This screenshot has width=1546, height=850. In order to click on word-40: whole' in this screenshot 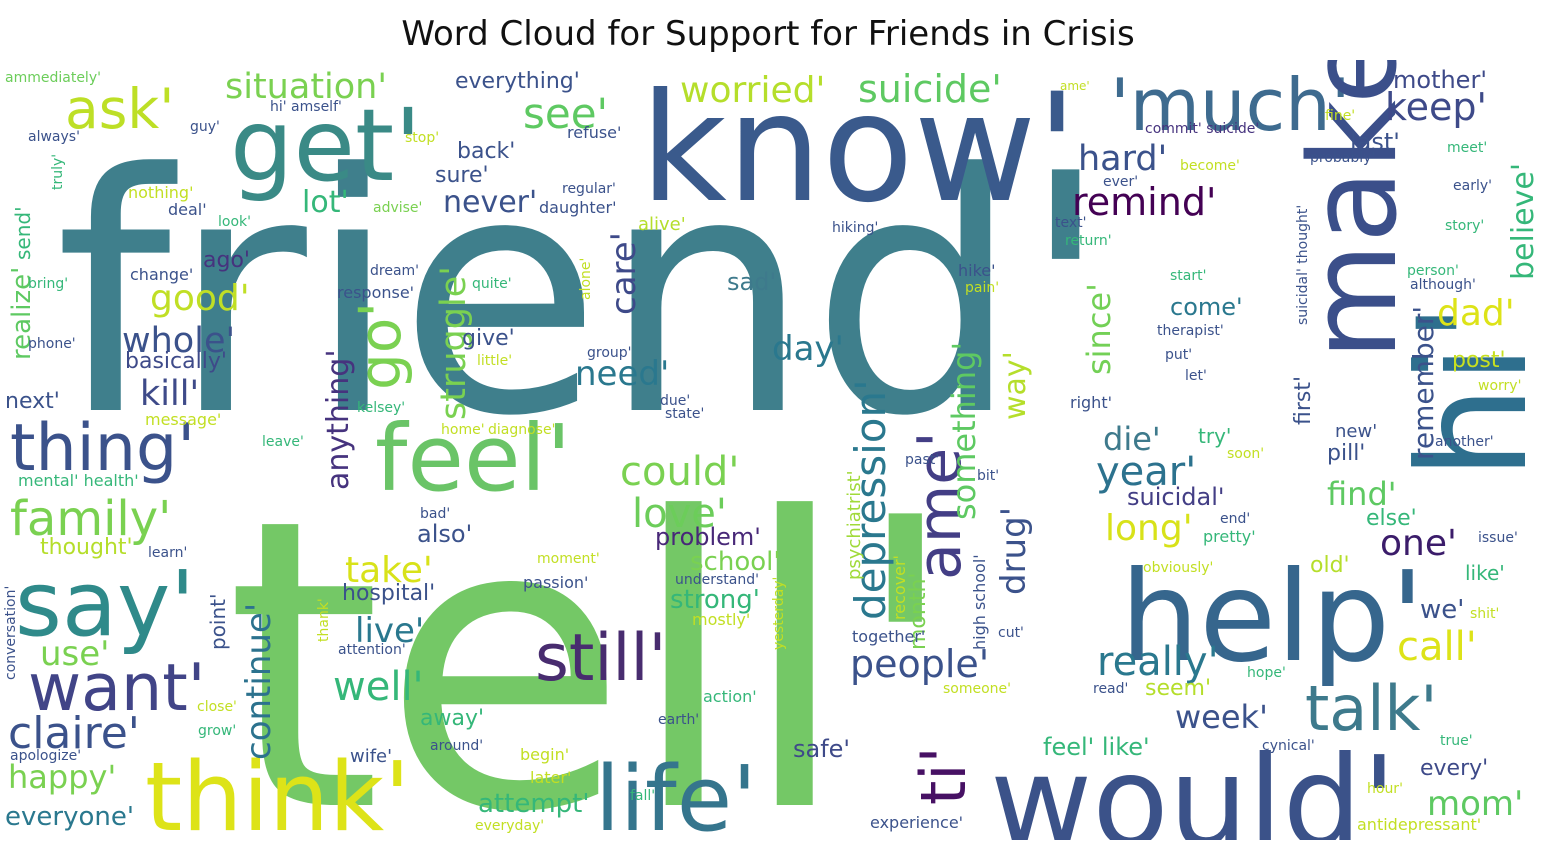, I will do `click(178, 341)`.